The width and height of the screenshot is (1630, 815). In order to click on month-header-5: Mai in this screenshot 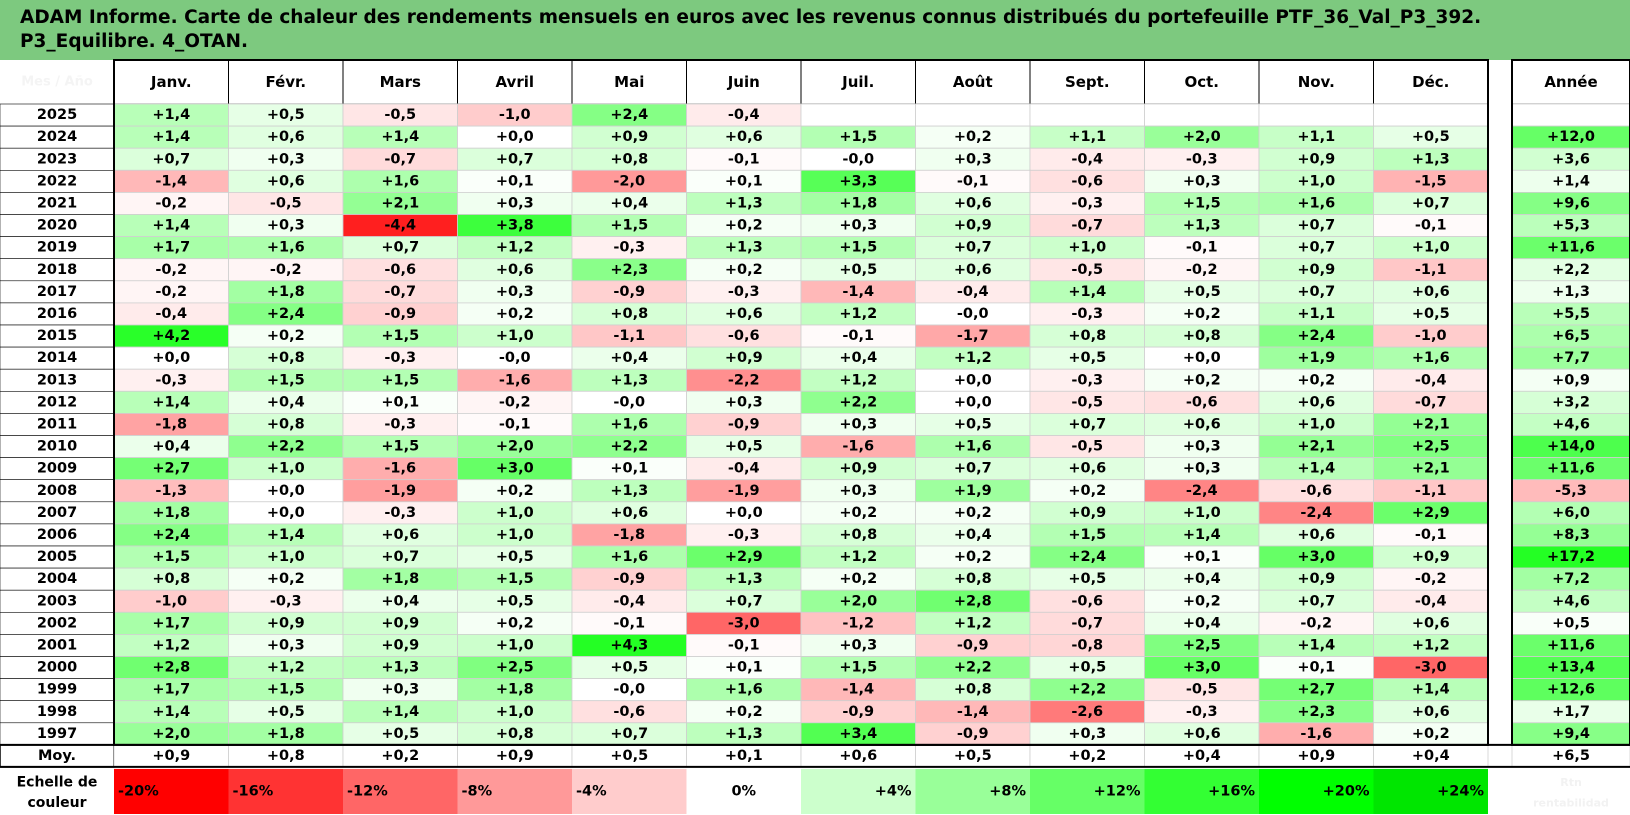, I will do `click(629, 82)`.